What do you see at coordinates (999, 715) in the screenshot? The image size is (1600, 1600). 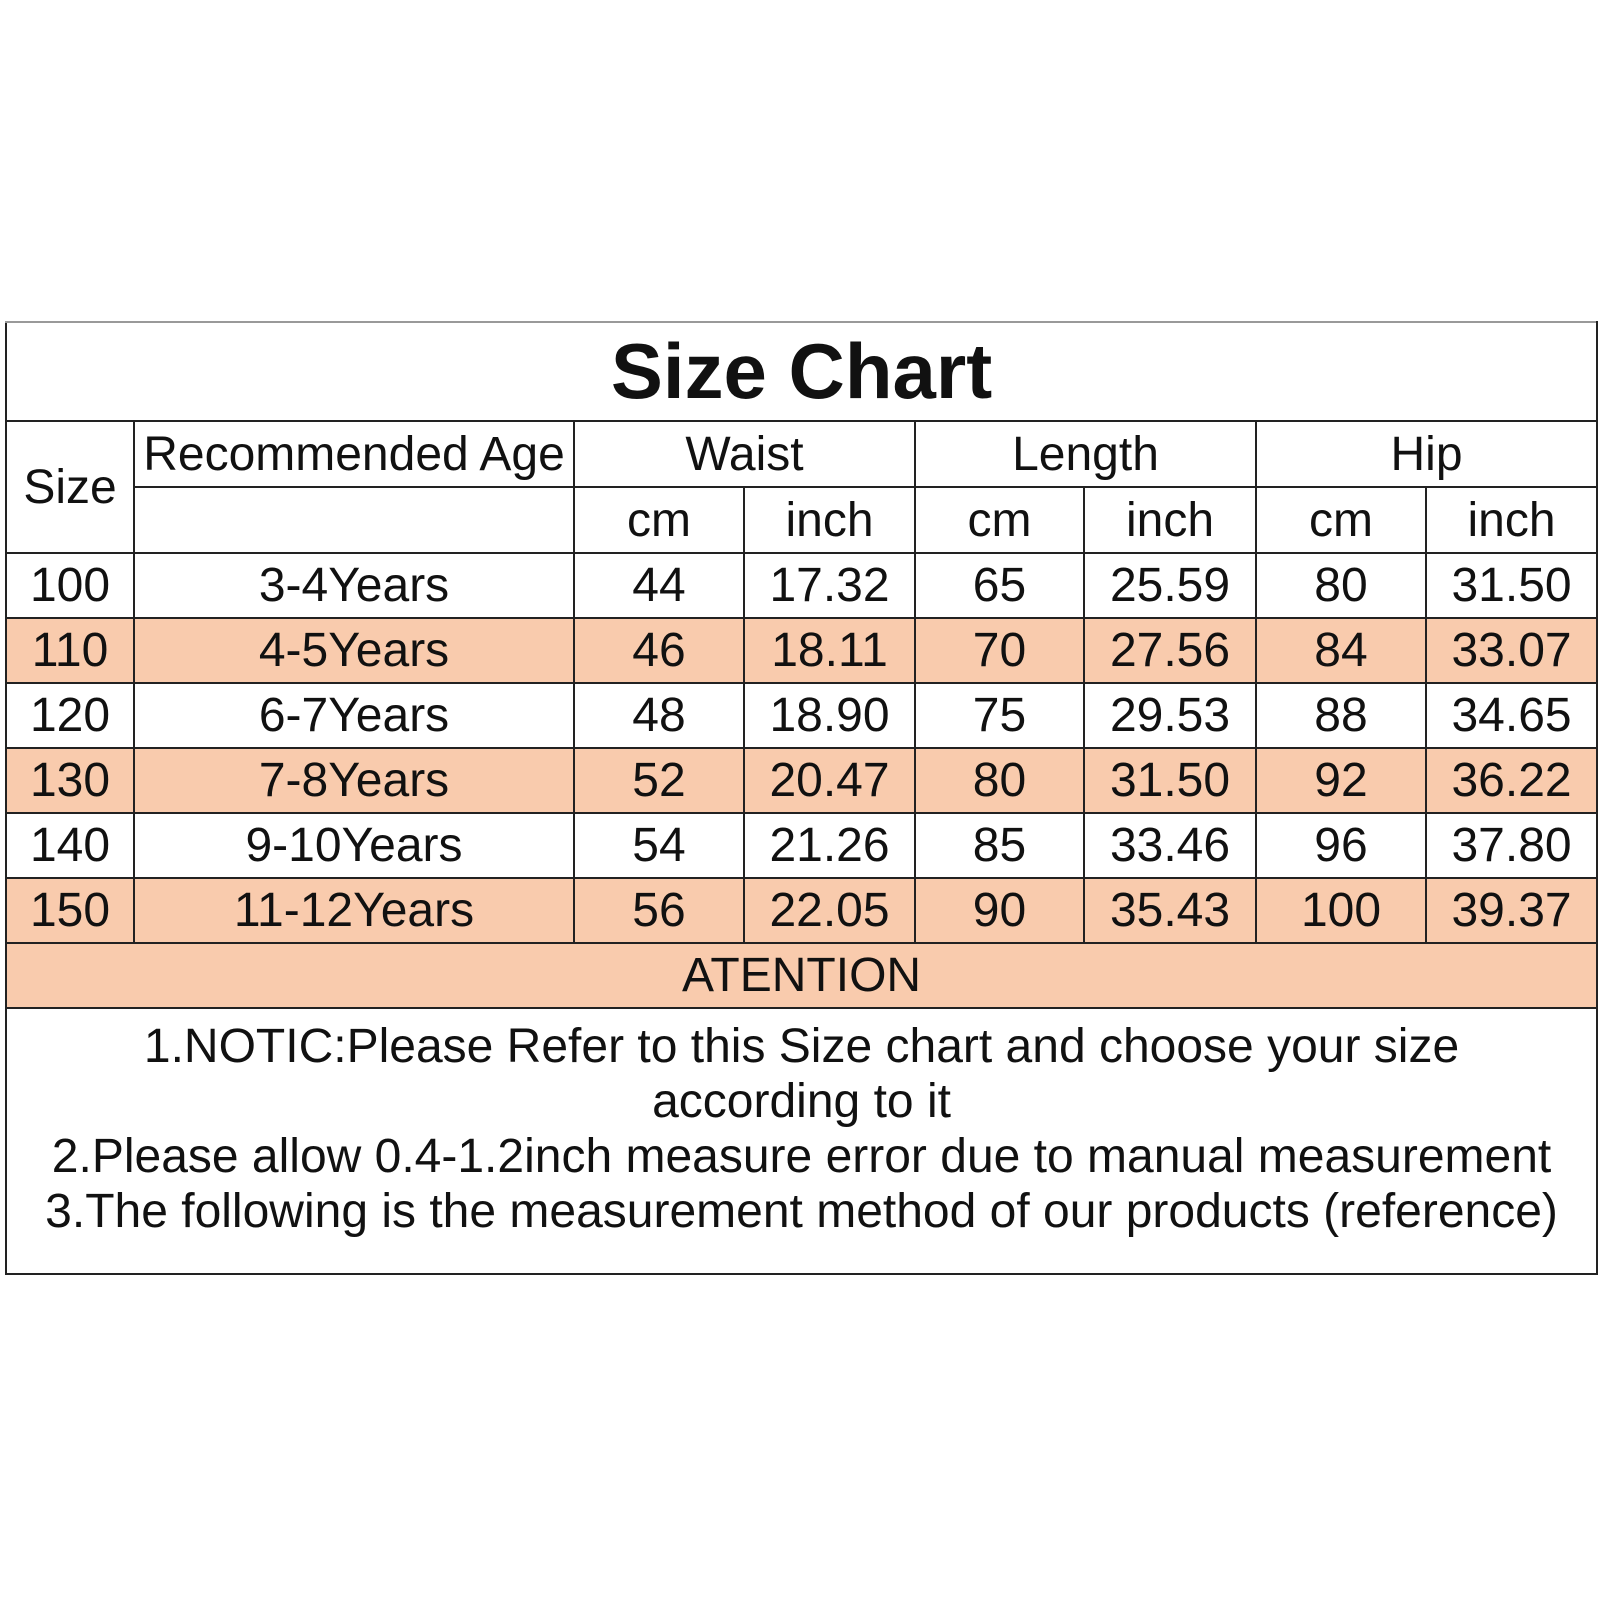 I see `cell: 75` at bounding box center [999, 715].